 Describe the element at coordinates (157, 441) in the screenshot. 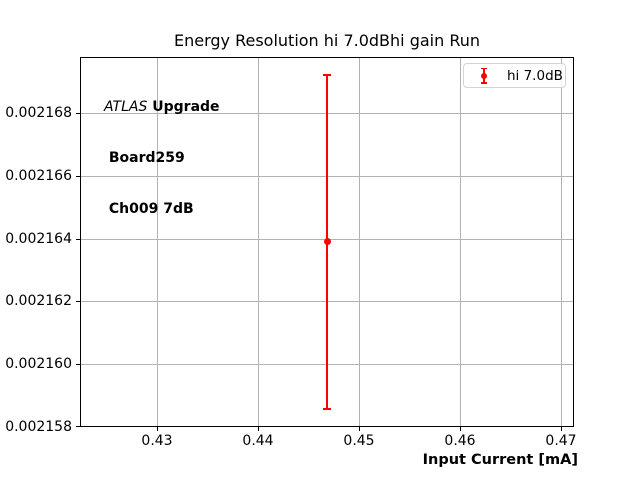

I see `x-tick-label: 0.43` at that location.